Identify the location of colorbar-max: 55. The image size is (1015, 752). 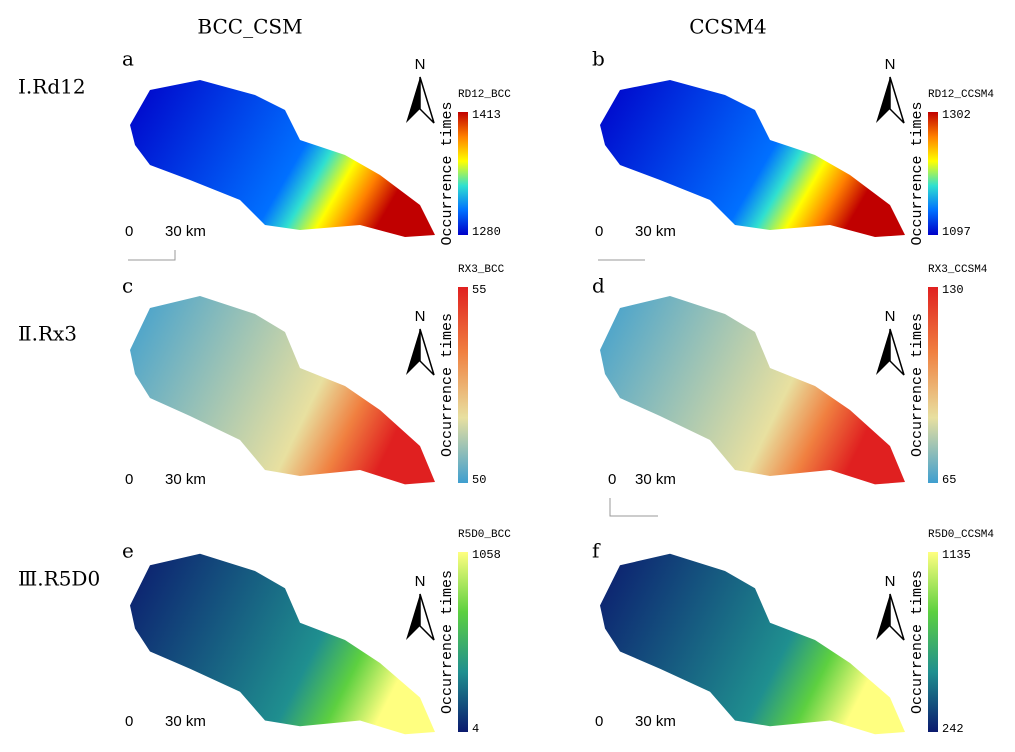
(479, 290).